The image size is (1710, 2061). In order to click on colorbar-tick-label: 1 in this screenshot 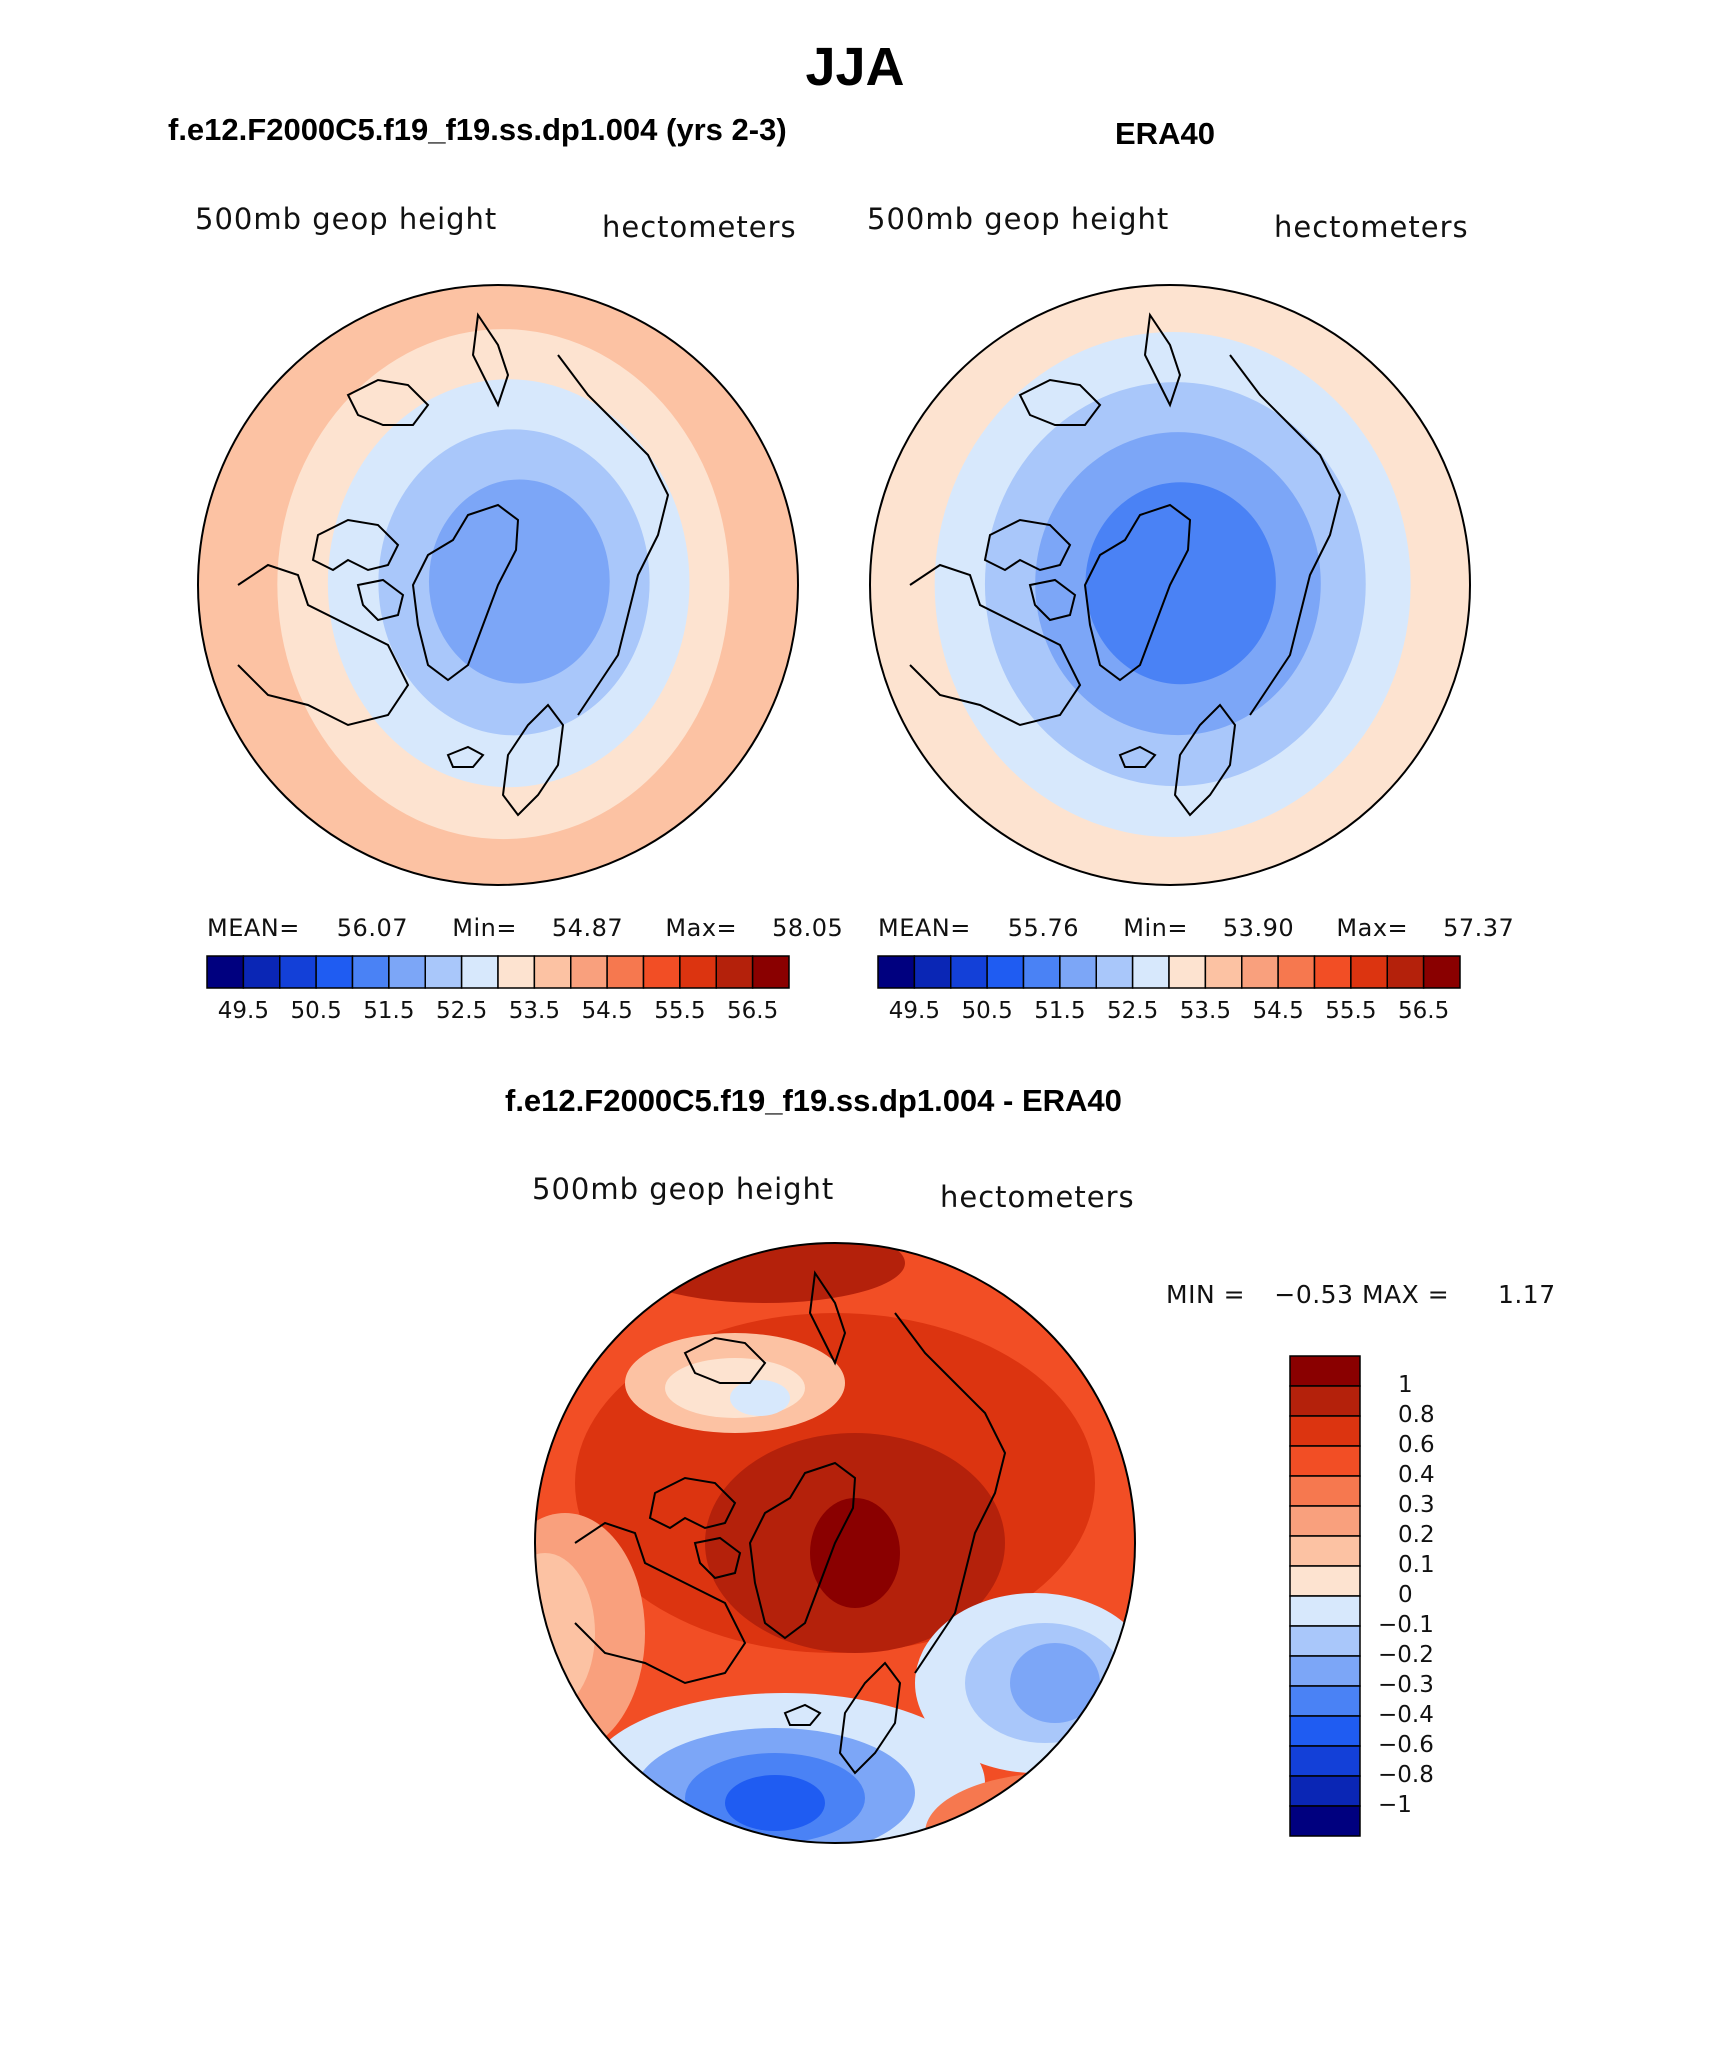, I will do `click(1405, 1385)`.